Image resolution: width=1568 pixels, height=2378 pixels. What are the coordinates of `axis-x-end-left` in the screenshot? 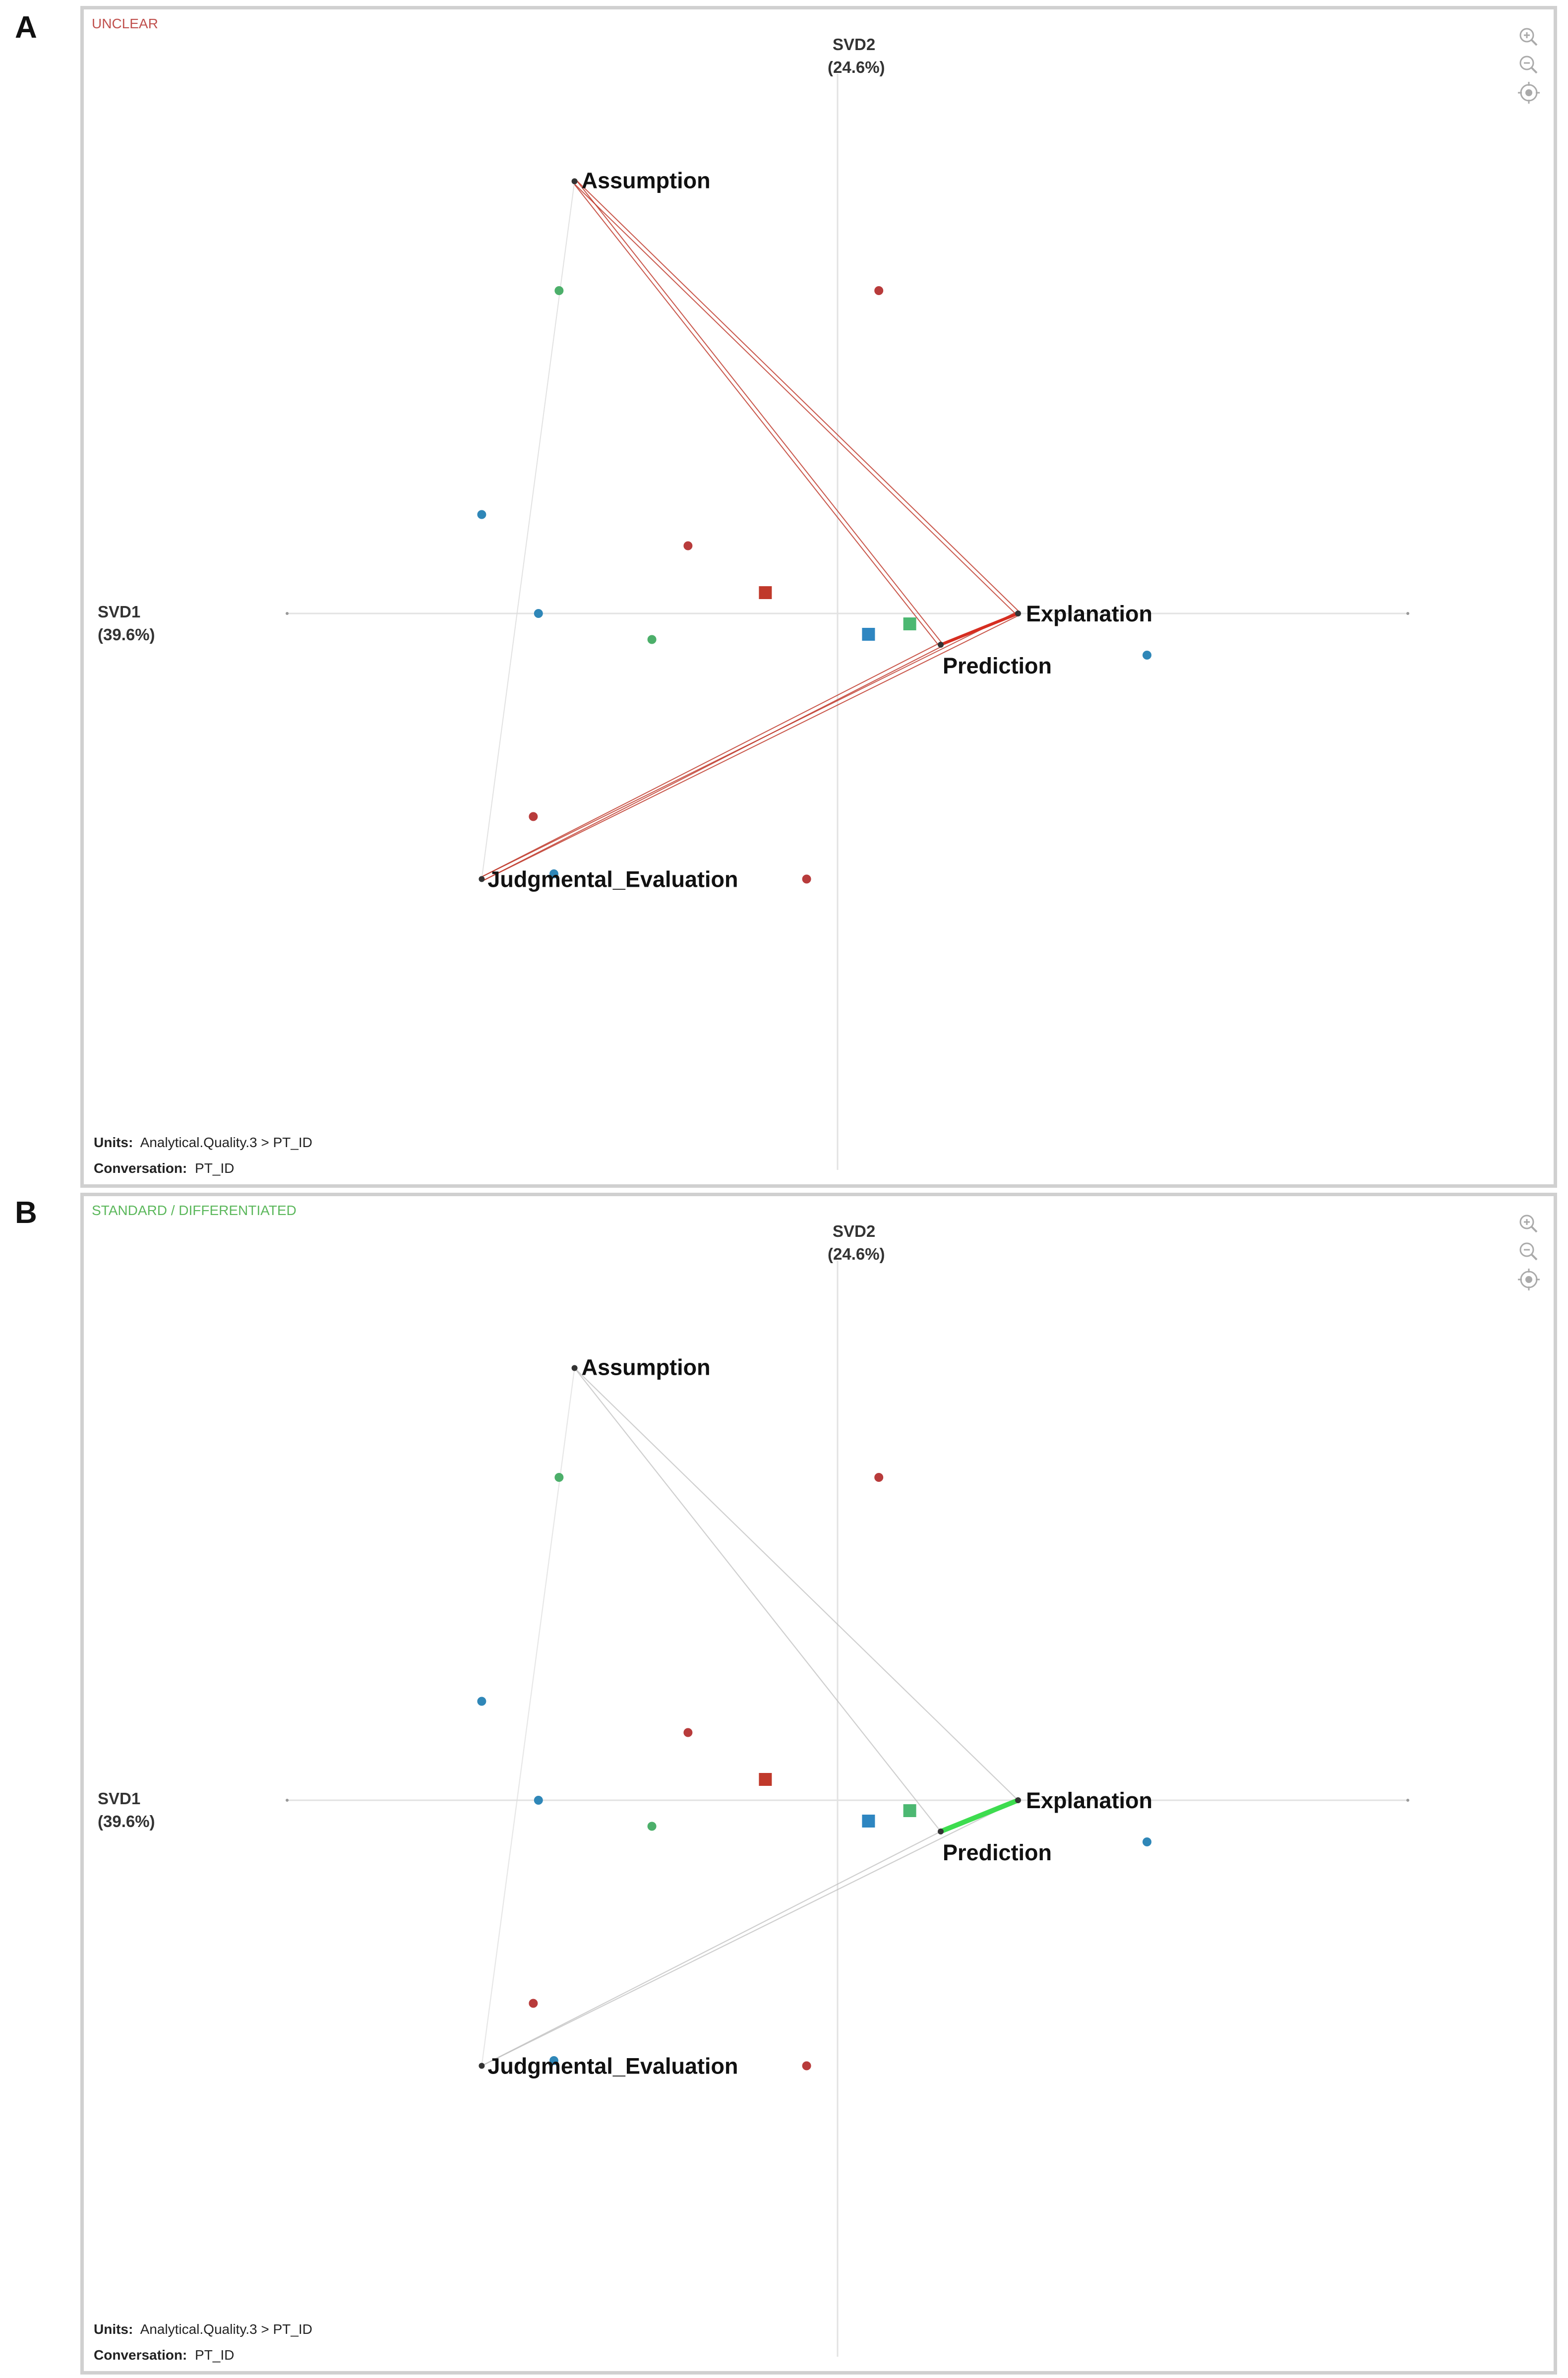 It's located at (287, 1800).